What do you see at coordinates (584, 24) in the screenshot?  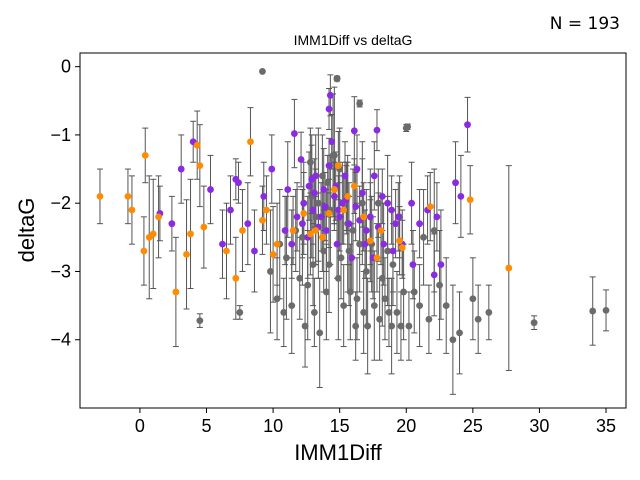 I see `sample-count-label: N = 193` at bounding box center [584, 24].